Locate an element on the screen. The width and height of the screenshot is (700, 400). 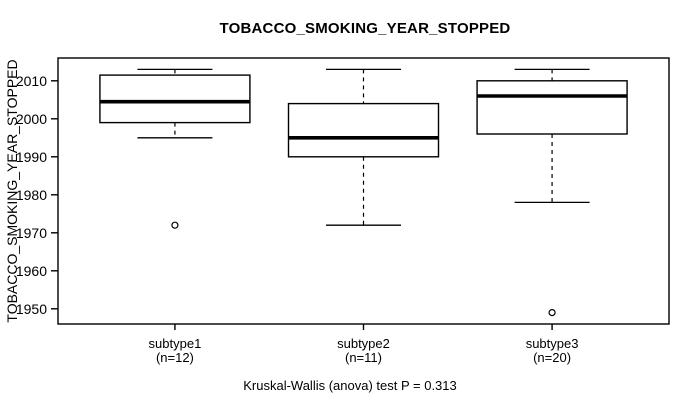
category-label: subtype2 is located at coordinates (363, 343).